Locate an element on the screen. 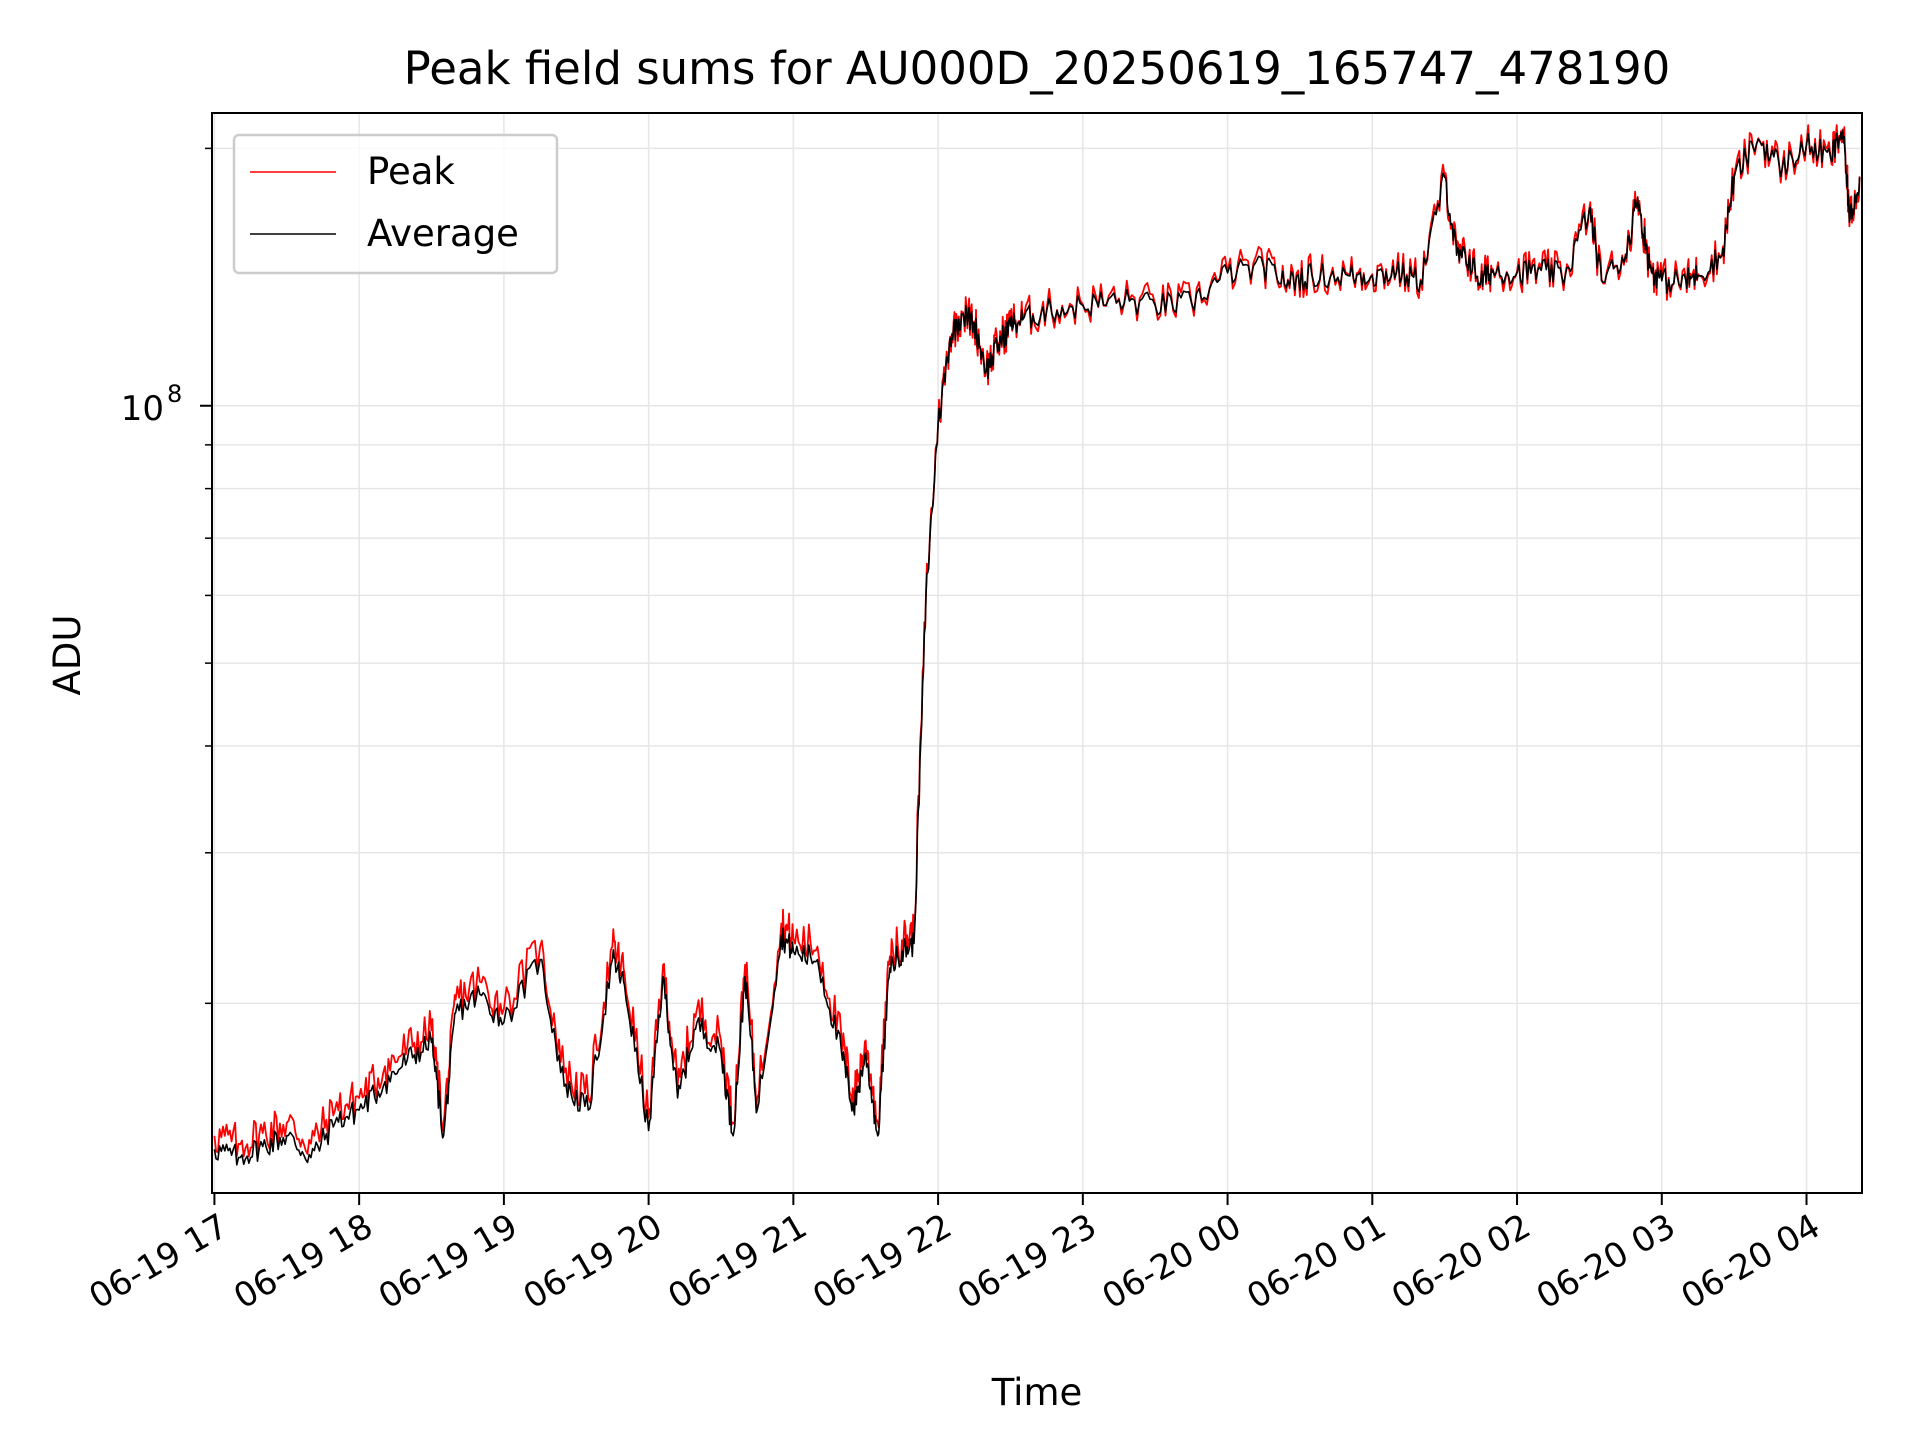 This screenshot has height=1444, width=1920. y-tick-label: 10 is located at coordinates (142, 409).